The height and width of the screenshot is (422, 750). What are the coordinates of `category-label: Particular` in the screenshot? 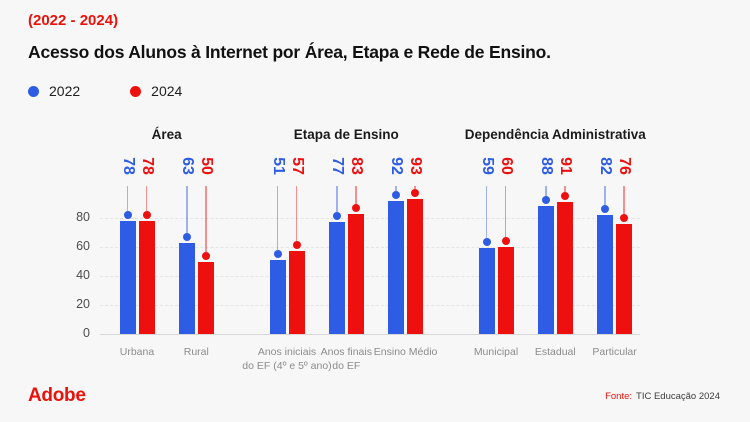 It's located at (614, 352).